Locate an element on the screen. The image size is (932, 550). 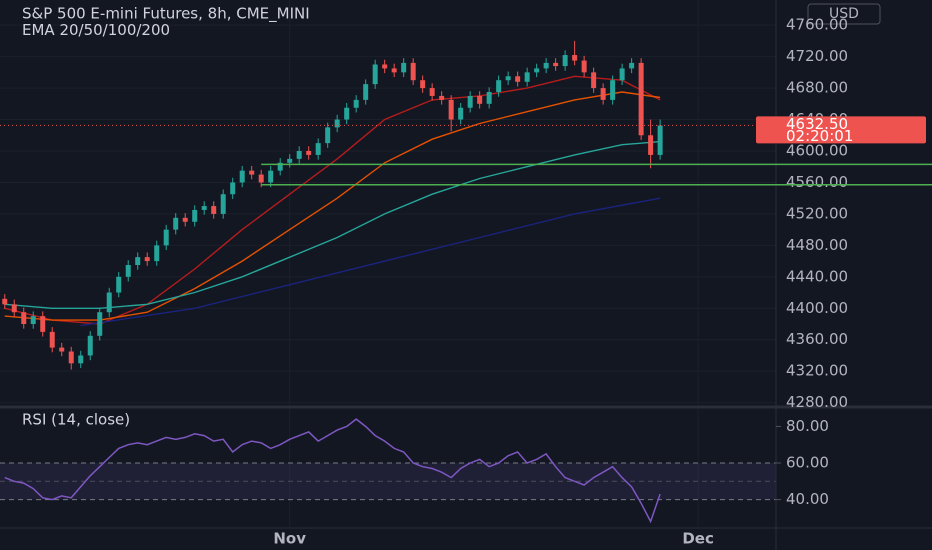
y-tick-label: 4320.00 is located at coordinates (817, 371).